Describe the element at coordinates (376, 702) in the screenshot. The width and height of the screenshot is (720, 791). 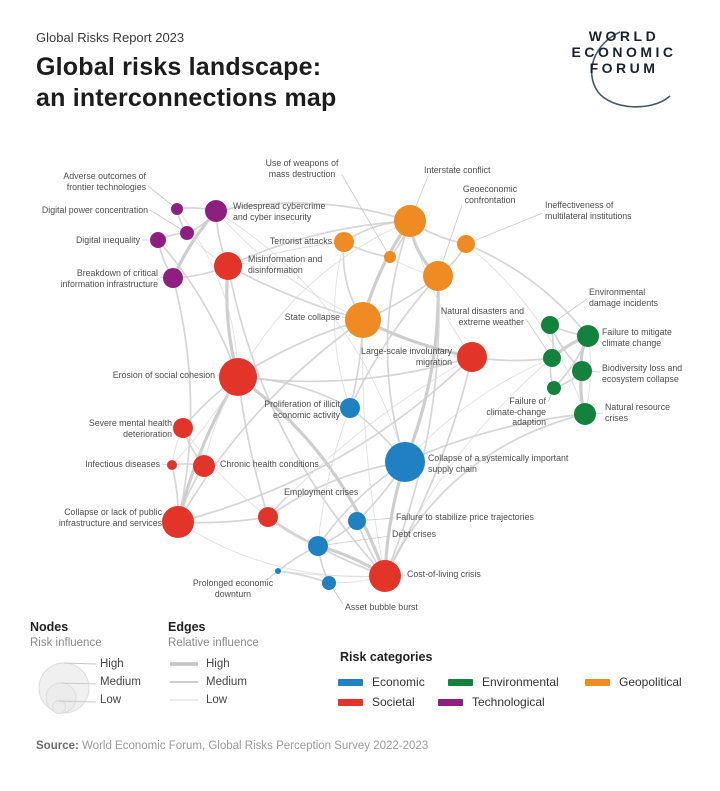
I see `legend-category-societal: Societal` at that location.